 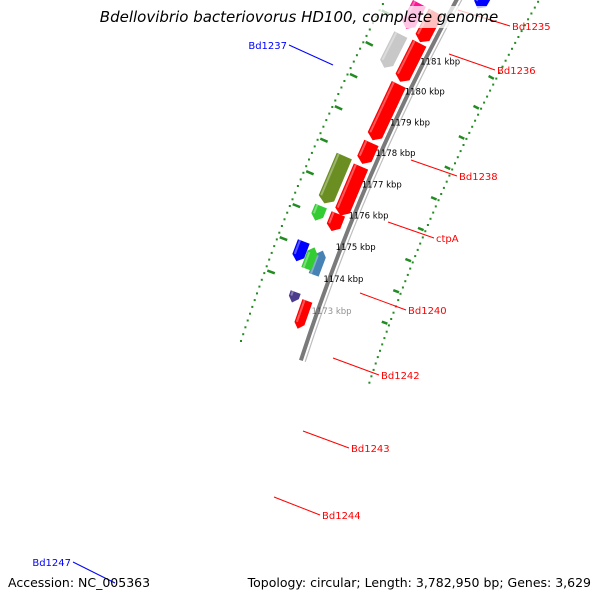 I want to click on gene-label-bd1247: Bd1247, so click(x=51, y=563).